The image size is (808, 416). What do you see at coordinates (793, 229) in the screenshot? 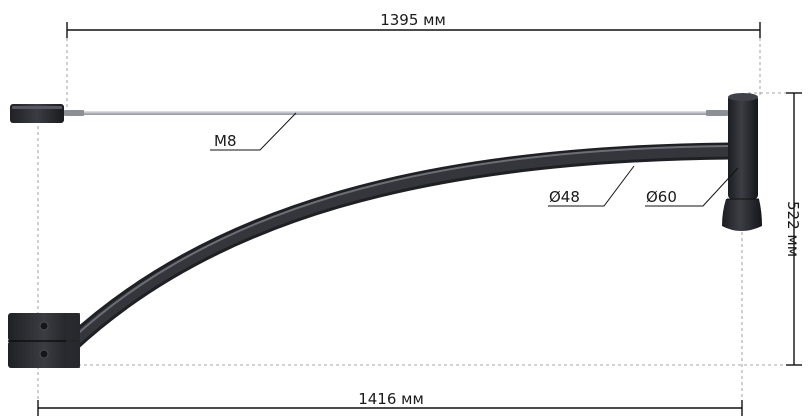
I see `dimension-text-height: 522 мм` at bounding box center [793, 229].